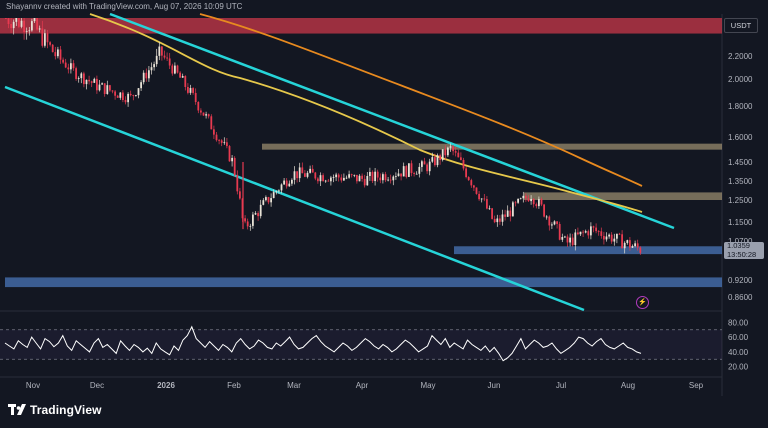 This screenshot has width=768, height=428. What do you see at coordinates (738, 352) in the screenshot?
I see `rsi-tick-label: 40.00` at bounding box center [738, 352].